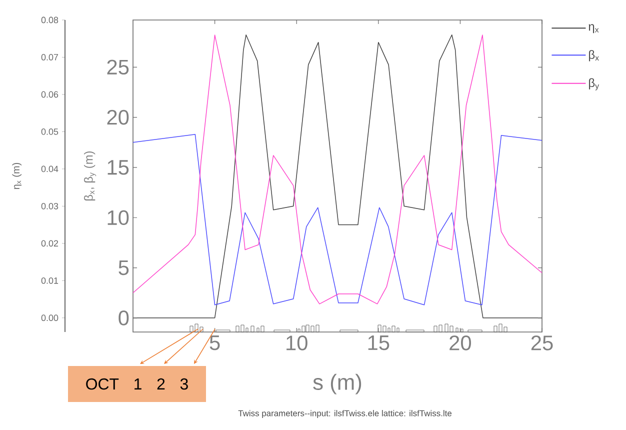 This screenshot has width=626, height=430. Describe the element at coordinates (297, 343) in the screenshot. I see `x-tick-label: 10` at that location.